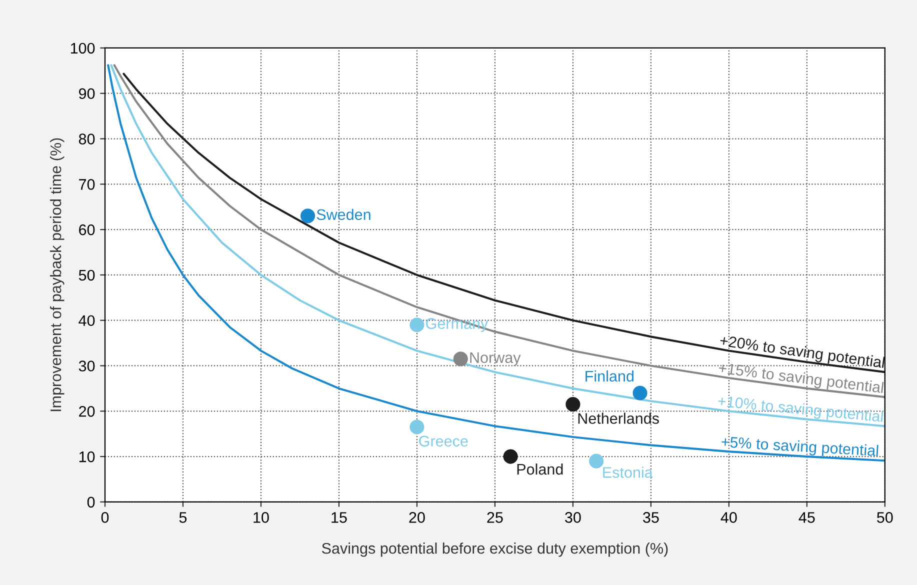 The height and width of the screenshot is (585, 917). Describe the element at coordinates (57, 275) in the screenshot. I see `y-axis-title: Improvement of payback period time (%)` at that location.